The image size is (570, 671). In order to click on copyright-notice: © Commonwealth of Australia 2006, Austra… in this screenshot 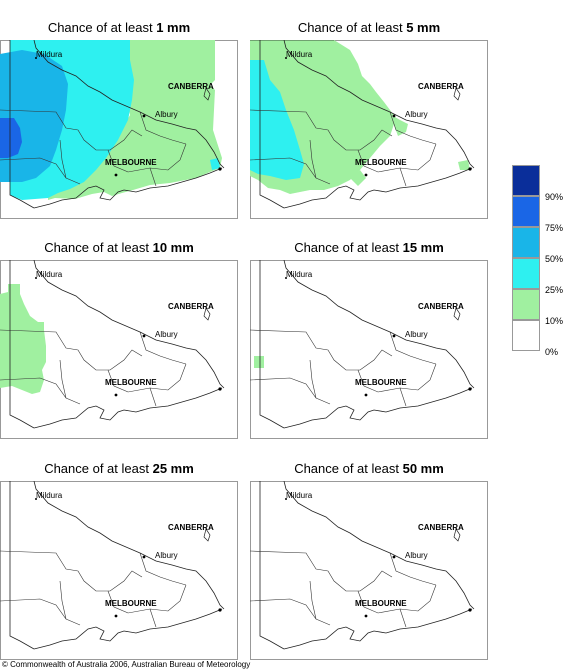, I will do `click(126, 664)`.